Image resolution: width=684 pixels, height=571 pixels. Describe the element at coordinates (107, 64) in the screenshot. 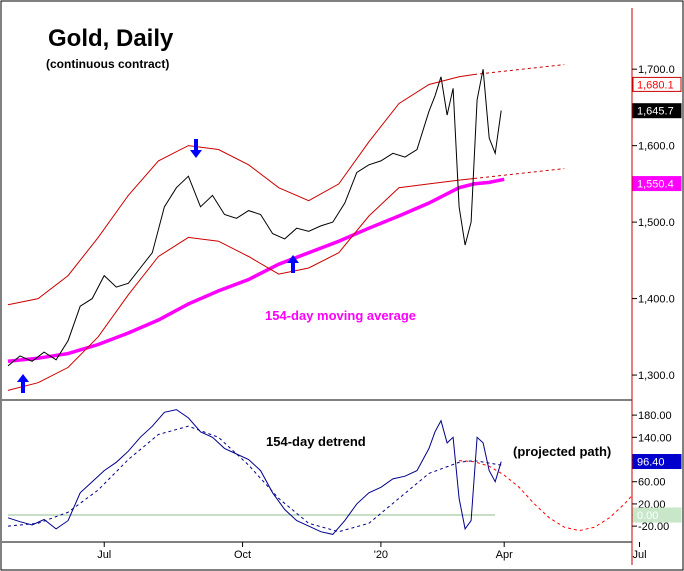

I see `chart-subtitle: (continuous contract)` at that location.